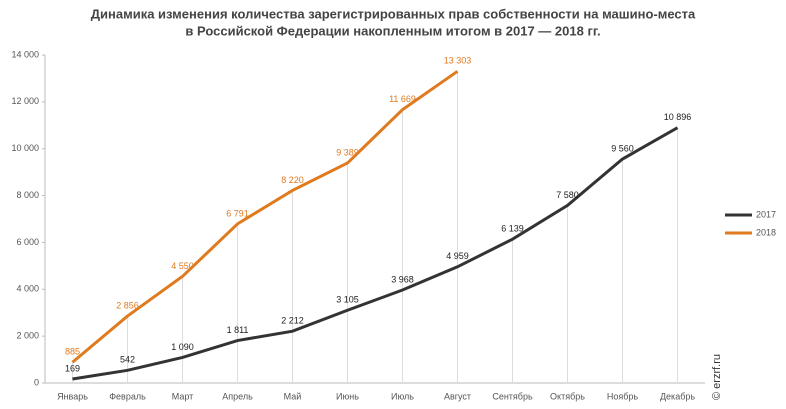 This screenshot has width=786, height=409. What do you see at coordinates (27, 289) in the screenshot?
I see `y-tick-label: 4 000` at bounding box center [27, 289].